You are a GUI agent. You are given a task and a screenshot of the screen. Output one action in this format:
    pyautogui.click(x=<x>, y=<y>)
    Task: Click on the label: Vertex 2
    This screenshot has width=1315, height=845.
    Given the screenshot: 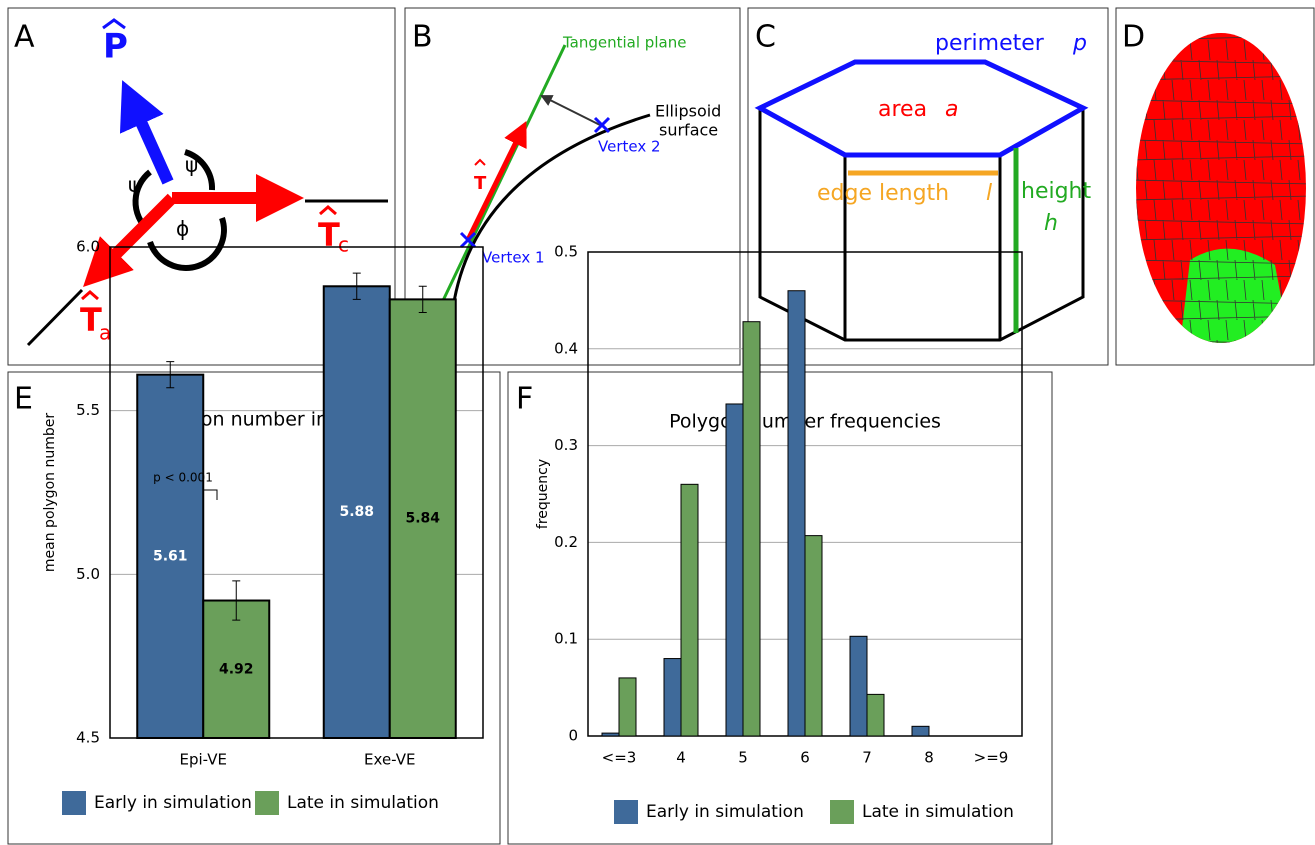 What is the action you would take?
    pyautogui.click(x=629, y=147)
    